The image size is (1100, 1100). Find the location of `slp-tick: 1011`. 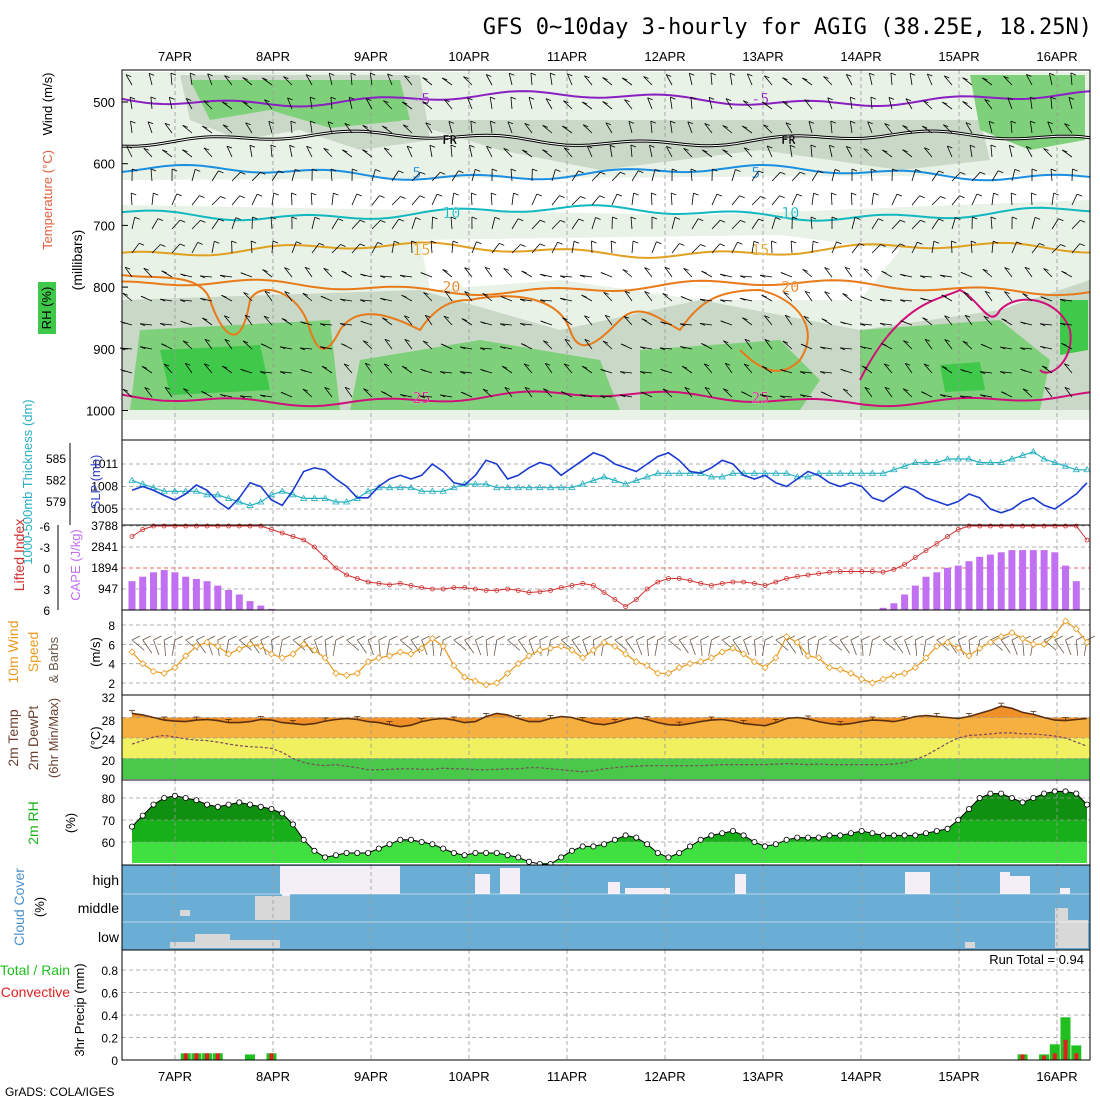

slp-tick: 1011 is located at coordinates (105, 464).